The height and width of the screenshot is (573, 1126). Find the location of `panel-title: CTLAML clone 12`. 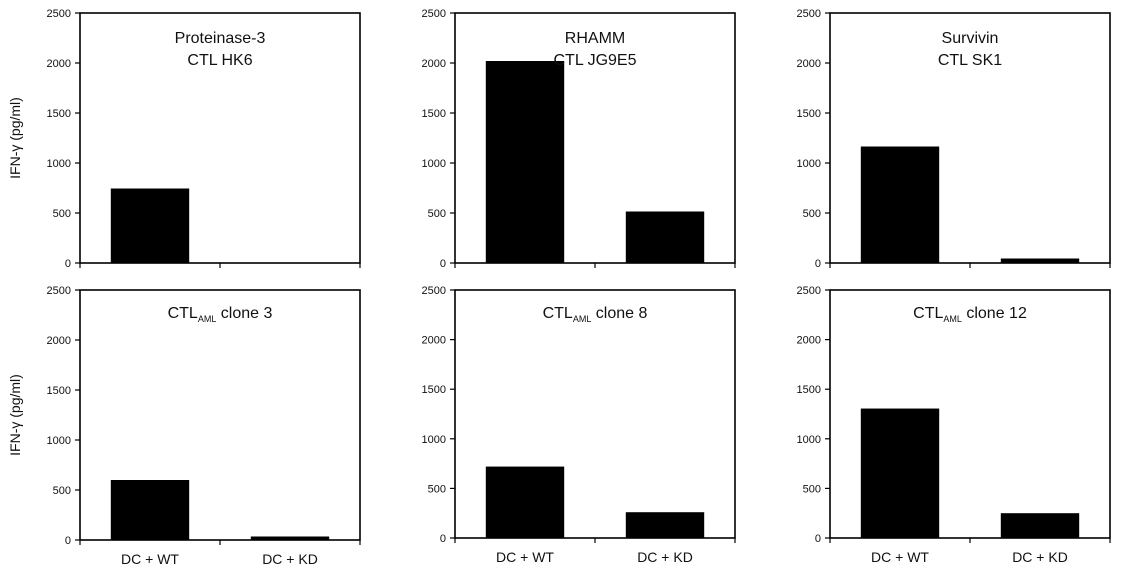

panel-title: CTLAML clone 12 is located at coordinates (970, 314).